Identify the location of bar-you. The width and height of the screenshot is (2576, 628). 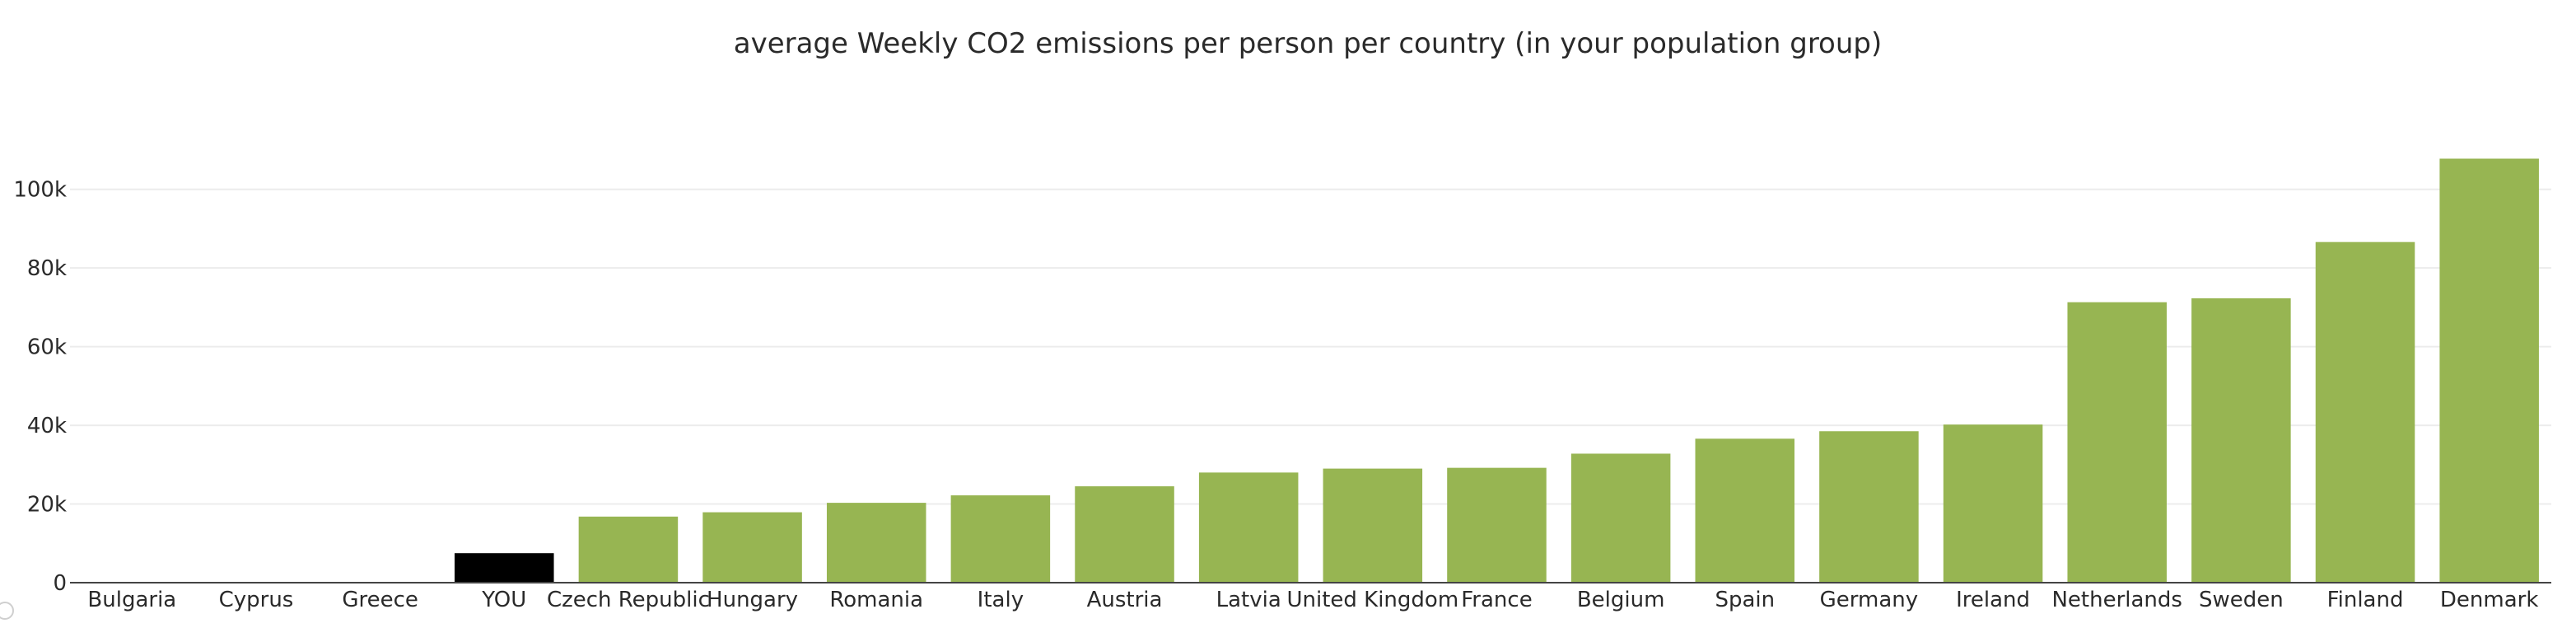
(504, 568).